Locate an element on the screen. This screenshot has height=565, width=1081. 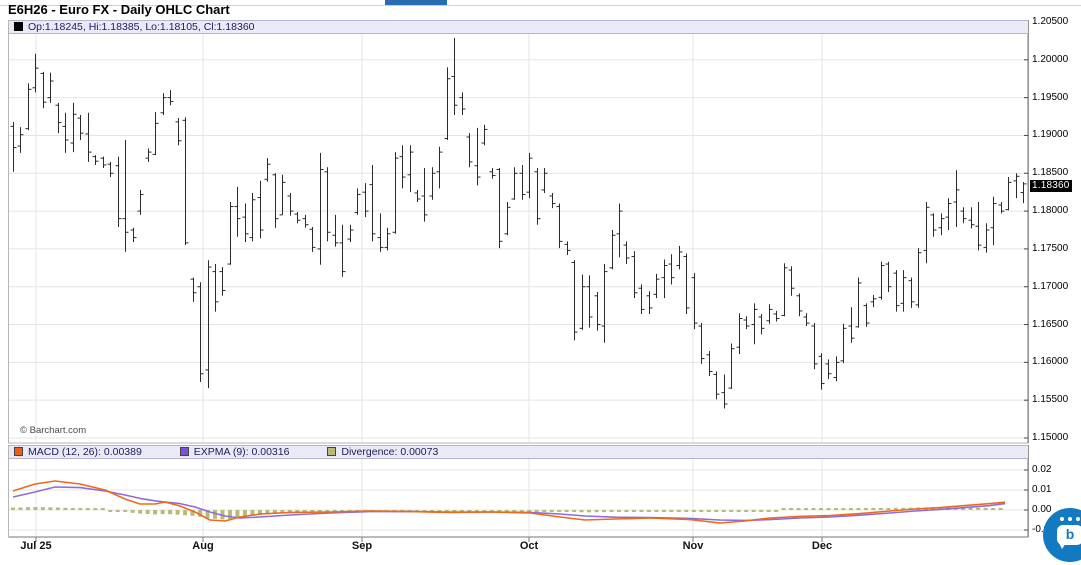
logo-chat-bubble-icon is located at coordinates (1069, 535).